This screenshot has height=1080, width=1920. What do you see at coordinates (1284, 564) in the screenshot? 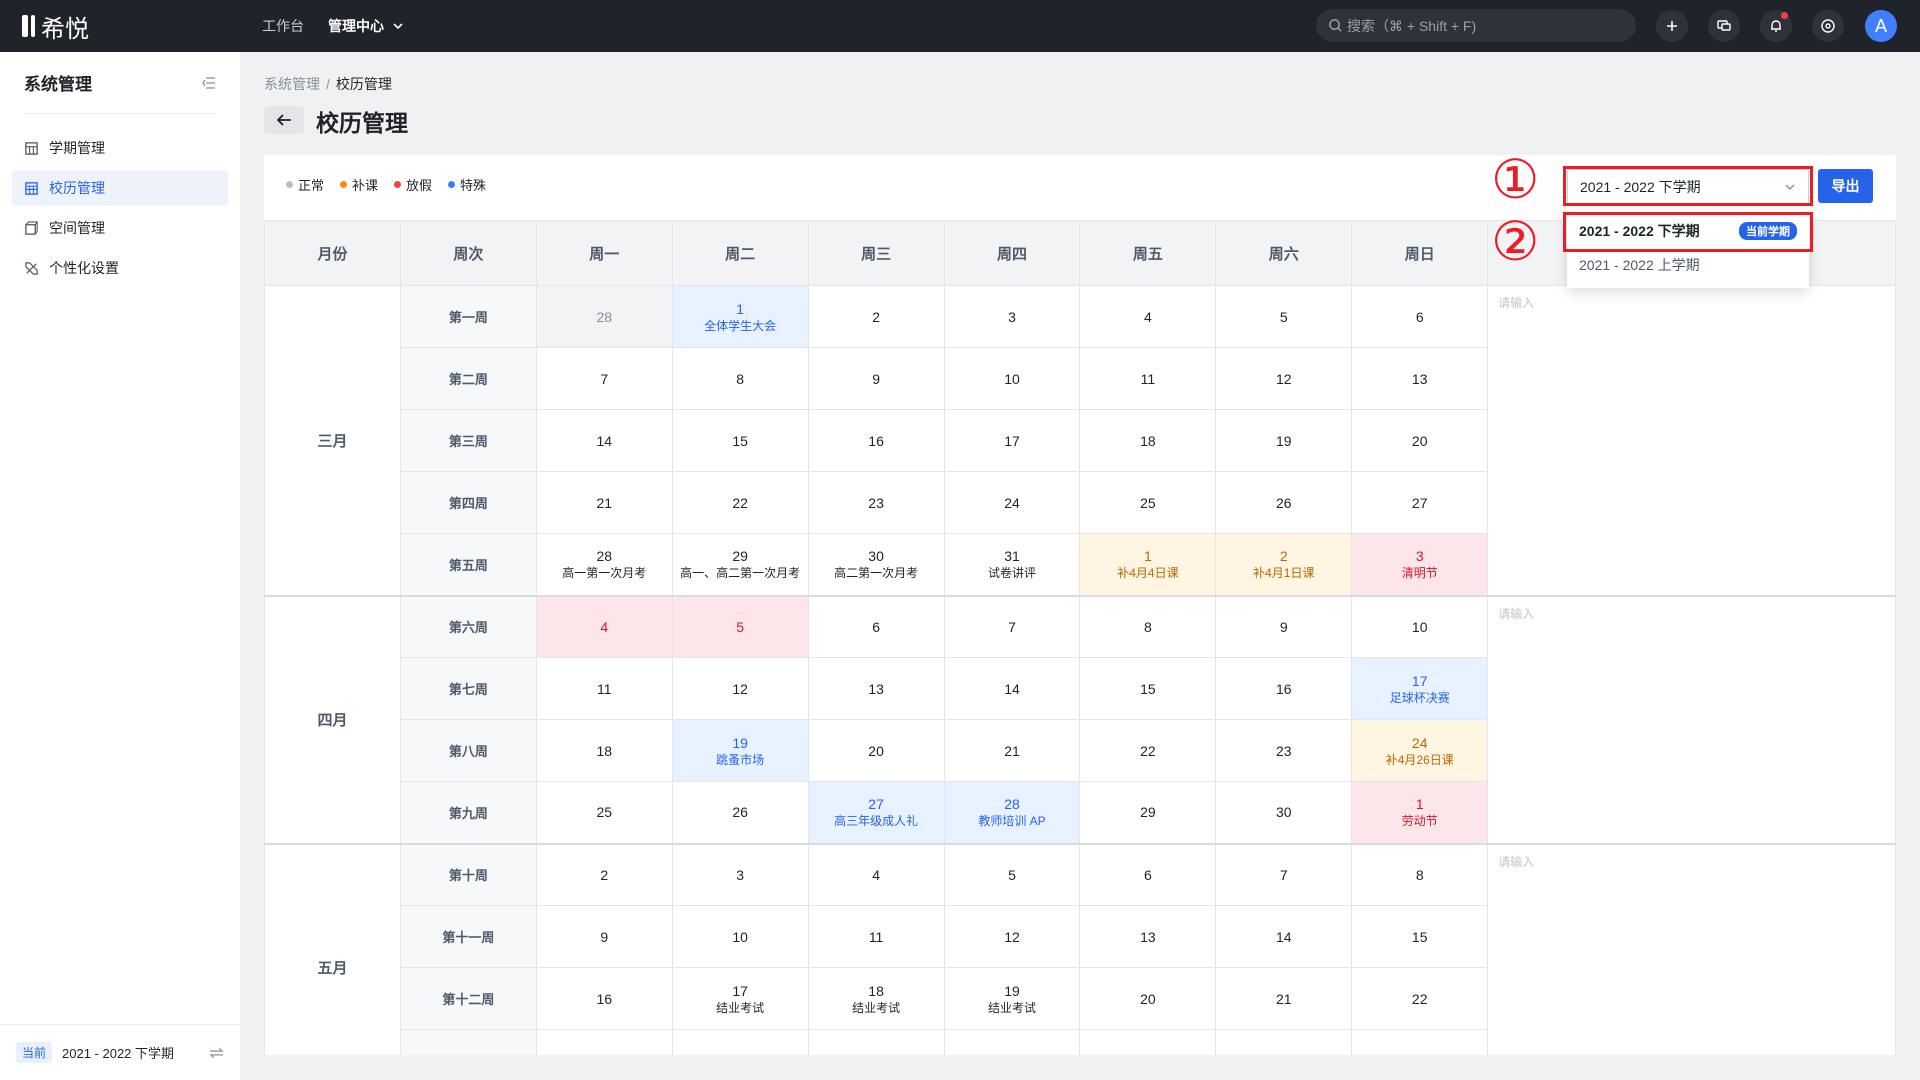
I see `day-cell: 2 补4月1日课` at bounding box center [1284, 564].